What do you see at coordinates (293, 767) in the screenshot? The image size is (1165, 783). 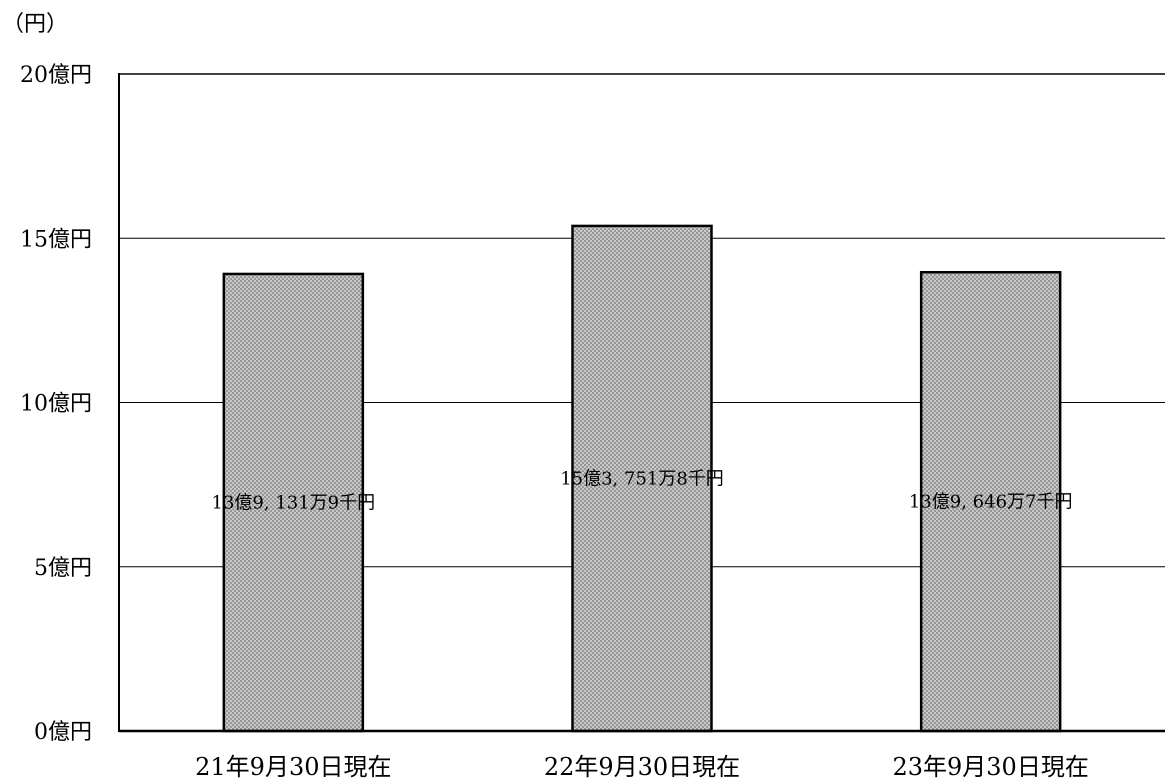 I see `x-category-label: 21年9月30日現在` at bounding box center [293, 767].